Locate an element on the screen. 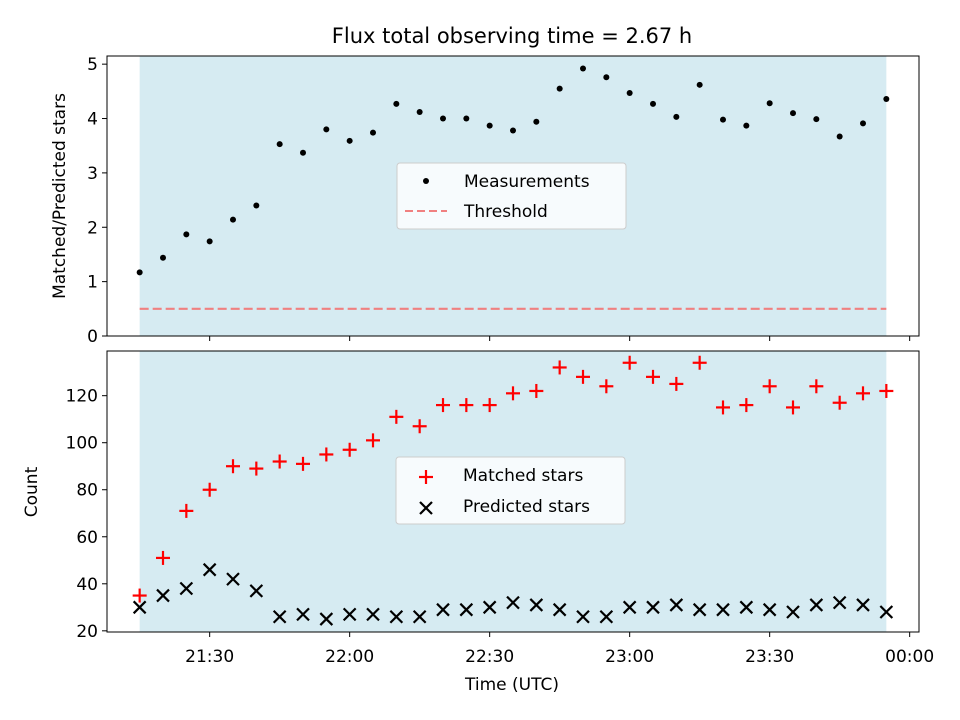 The width and height of the screenshot is (960, 720). top-y-tick-label: 4 is located at coordinates (92, 120).